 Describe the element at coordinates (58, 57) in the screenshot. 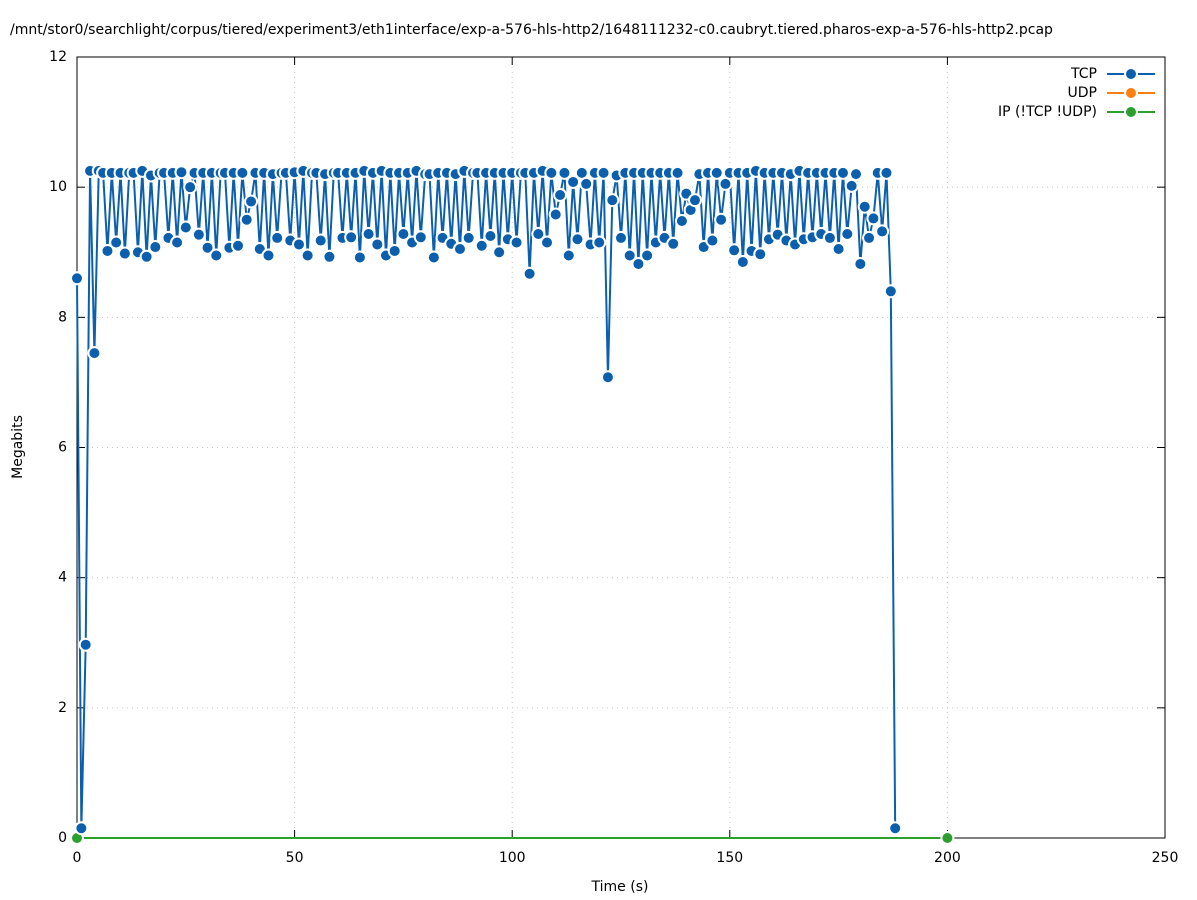

I see `y-tick-label: 12` at that location.